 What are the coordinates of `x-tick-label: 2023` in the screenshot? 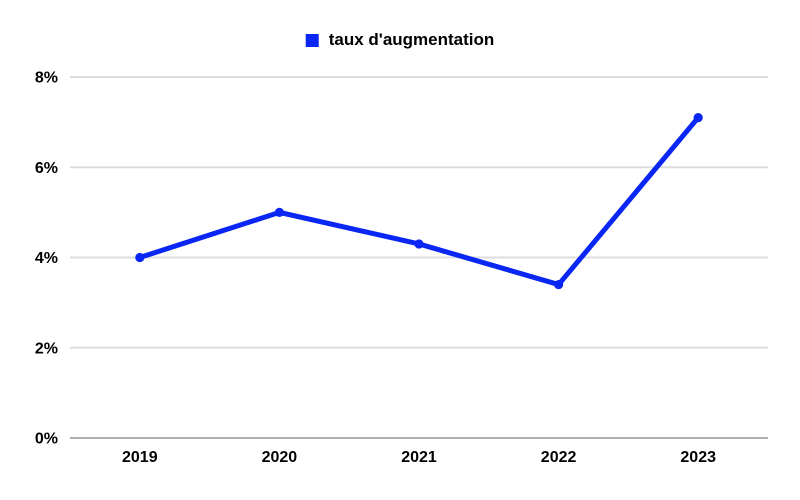 It's located at (698, 457).